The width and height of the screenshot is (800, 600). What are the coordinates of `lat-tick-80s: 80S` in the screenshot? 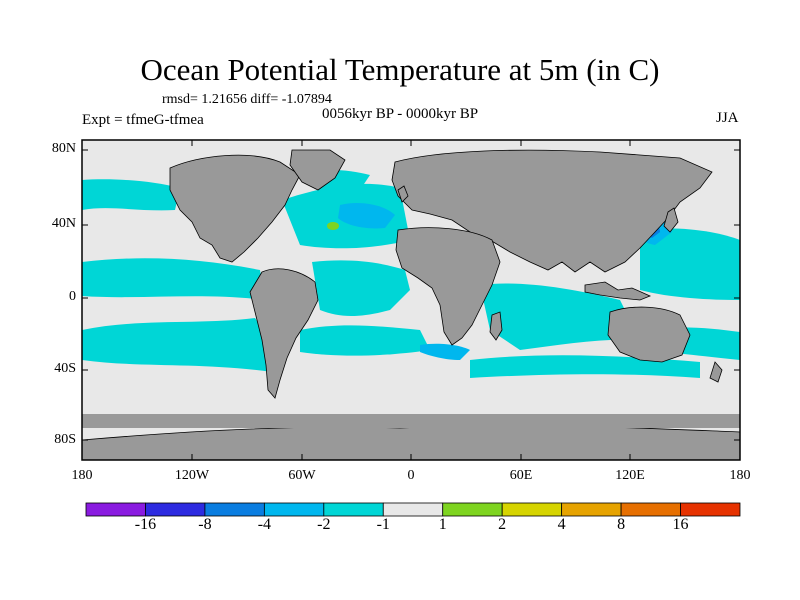 It's located at (65, 439).